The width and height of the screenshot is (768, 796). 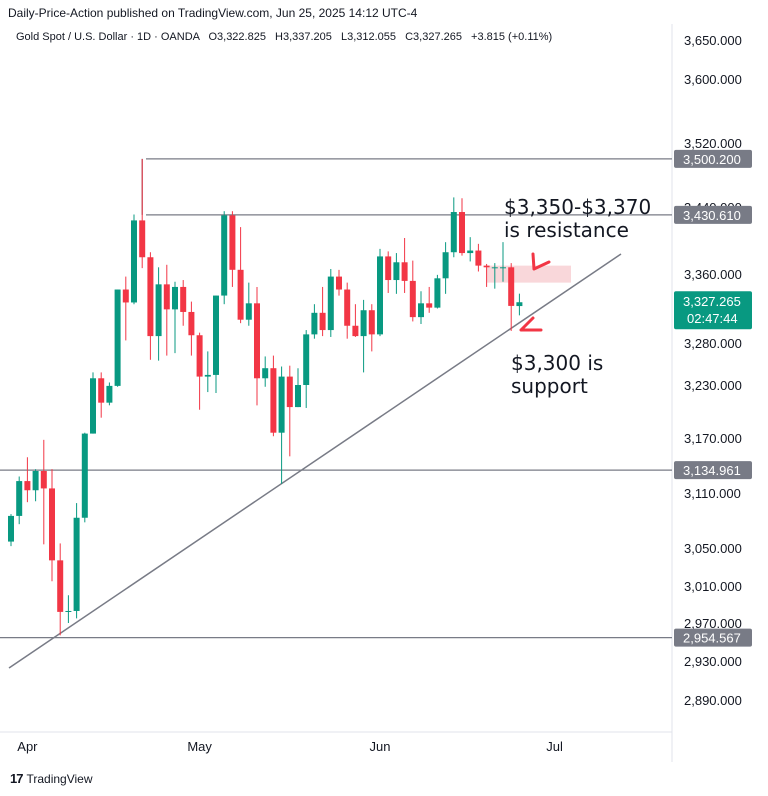 What do you see at coordinates (307, 37) in the screenshot?
I see `high-value: 3,337.205` at bounding box center [307, 37].